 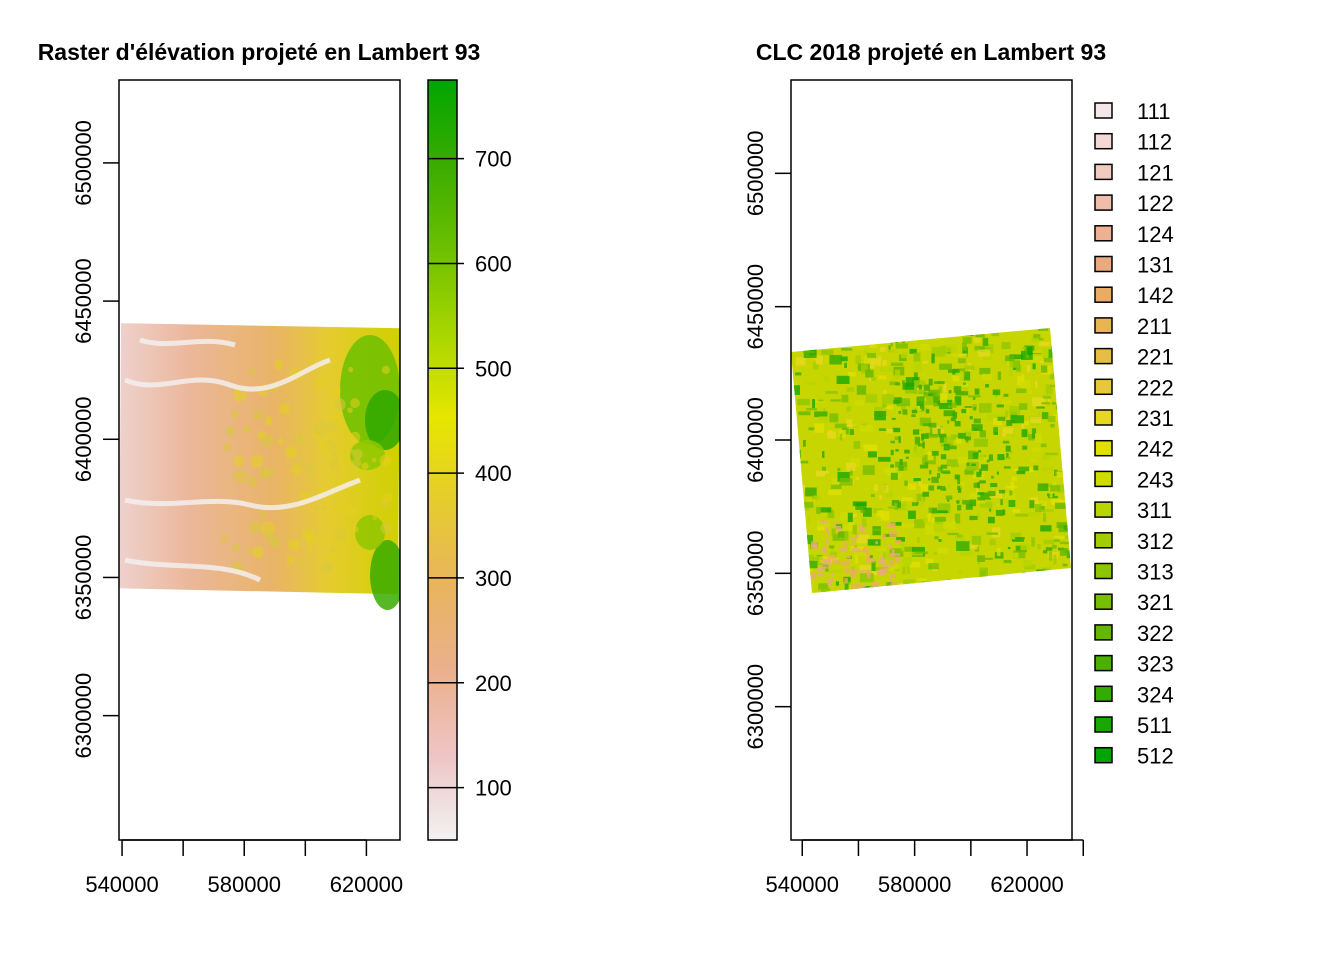 What do you see at coordinates (193, 570) in the screenshot?
I see `elevation-valley` at bounding box center [193, 570].